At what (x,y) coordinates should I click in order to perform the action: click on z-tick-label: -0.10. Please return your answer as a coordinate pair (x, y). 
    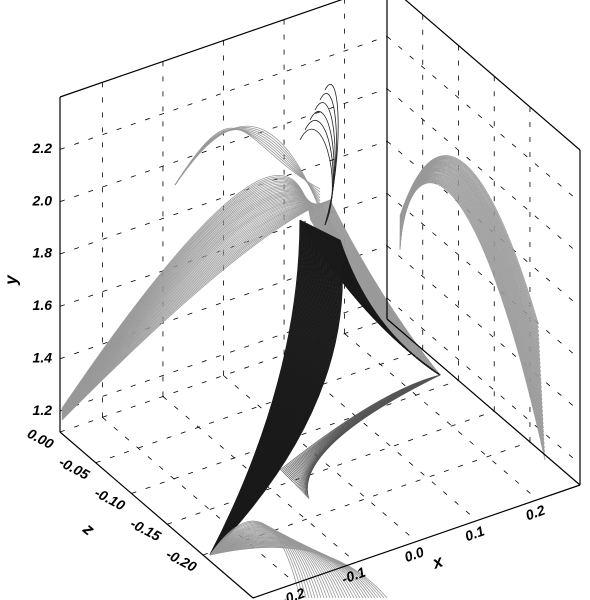
    Looking at the image, I should click on (110, 498).